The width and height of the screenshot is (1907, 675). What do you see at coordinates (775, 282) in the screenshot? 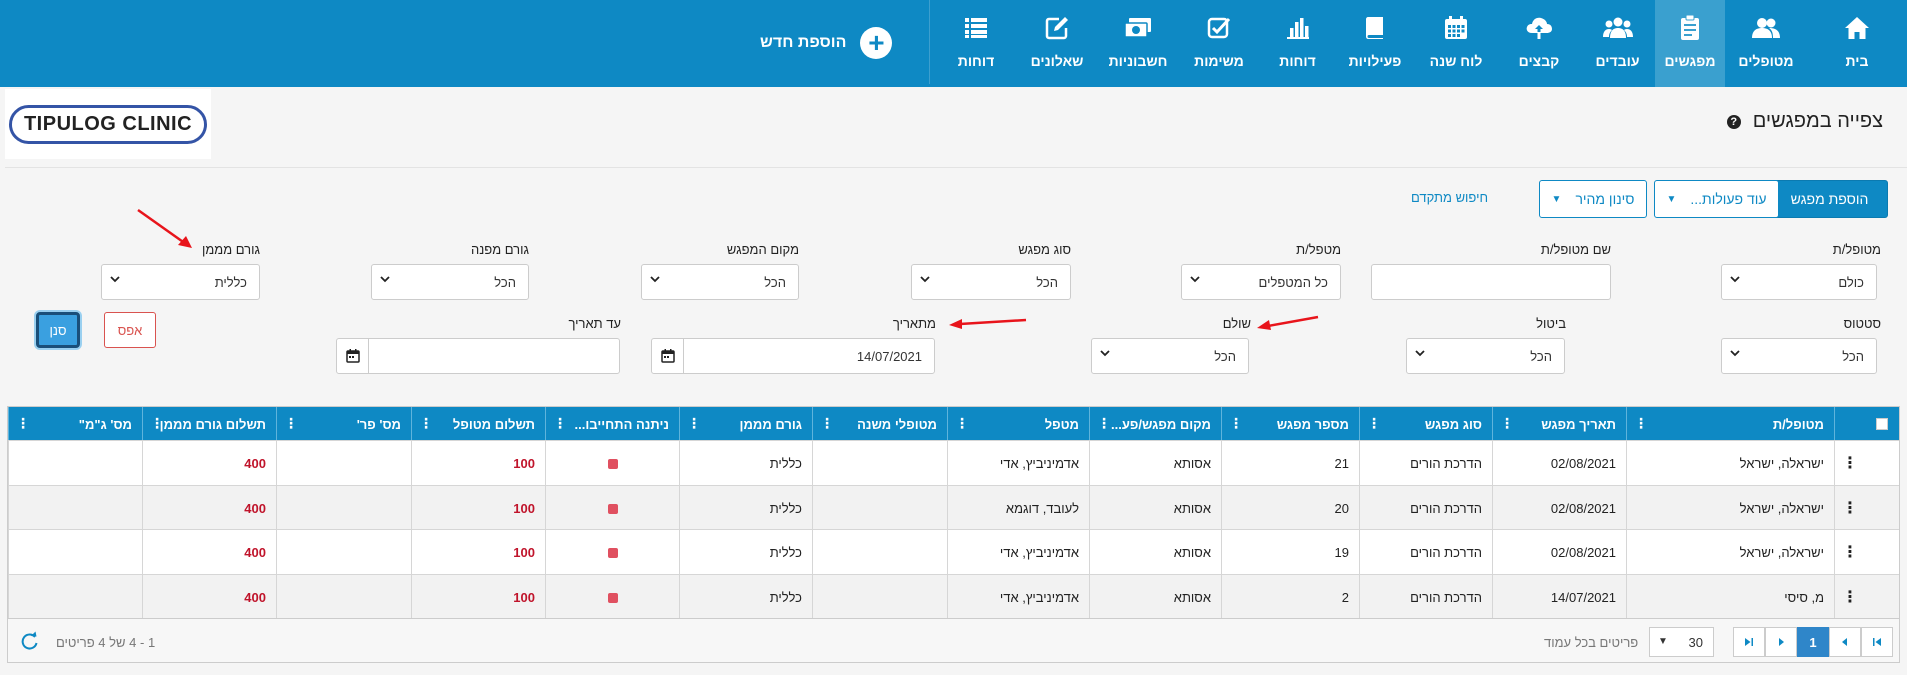
I see `meeting-place-value: הכל` at bounding box center [775, 282].